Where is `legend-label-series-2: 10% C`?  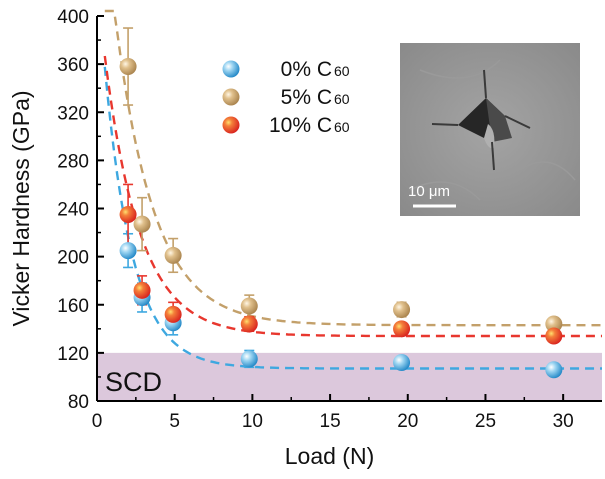
legend-label-series-2: 10% C is located at coordinates (300, 125).